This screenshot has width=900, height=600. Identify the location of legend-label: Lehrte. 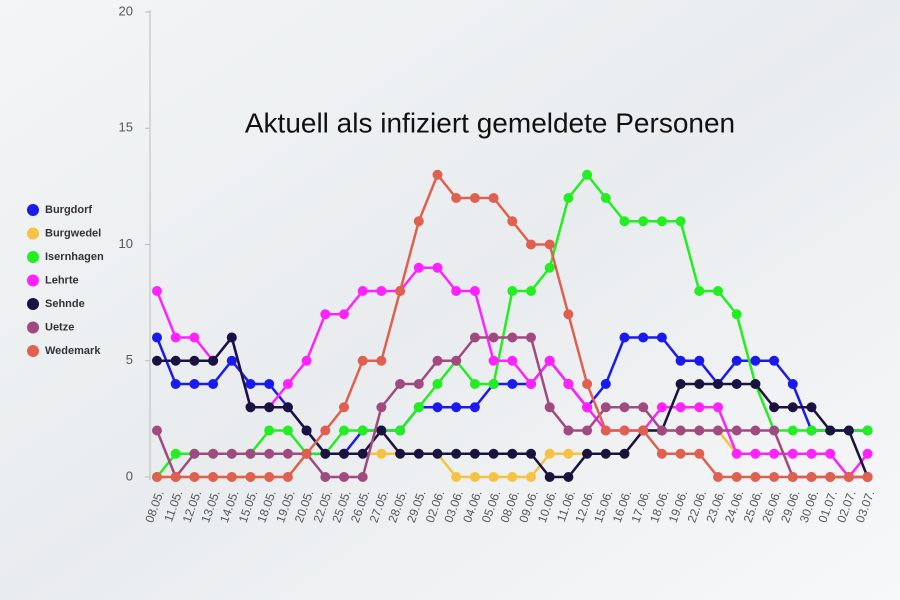
(62, 280).